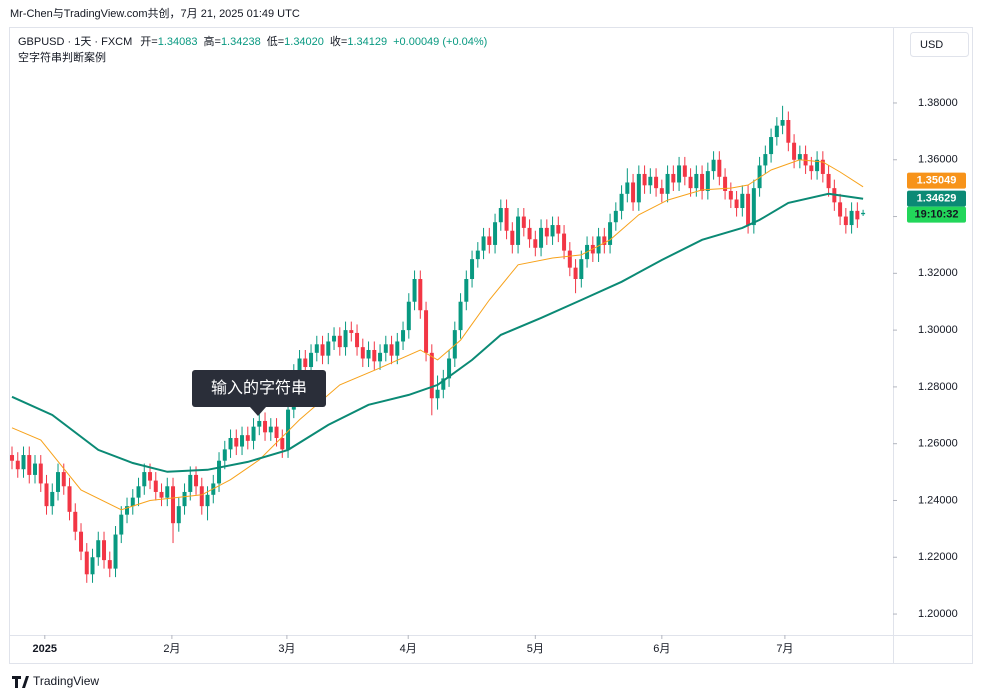 This screenshot has height=699, width=983. Describe the element at coordinates (62, 57) in the screenshot. I see `indicator-name: 空字符串判断案例` at that location.